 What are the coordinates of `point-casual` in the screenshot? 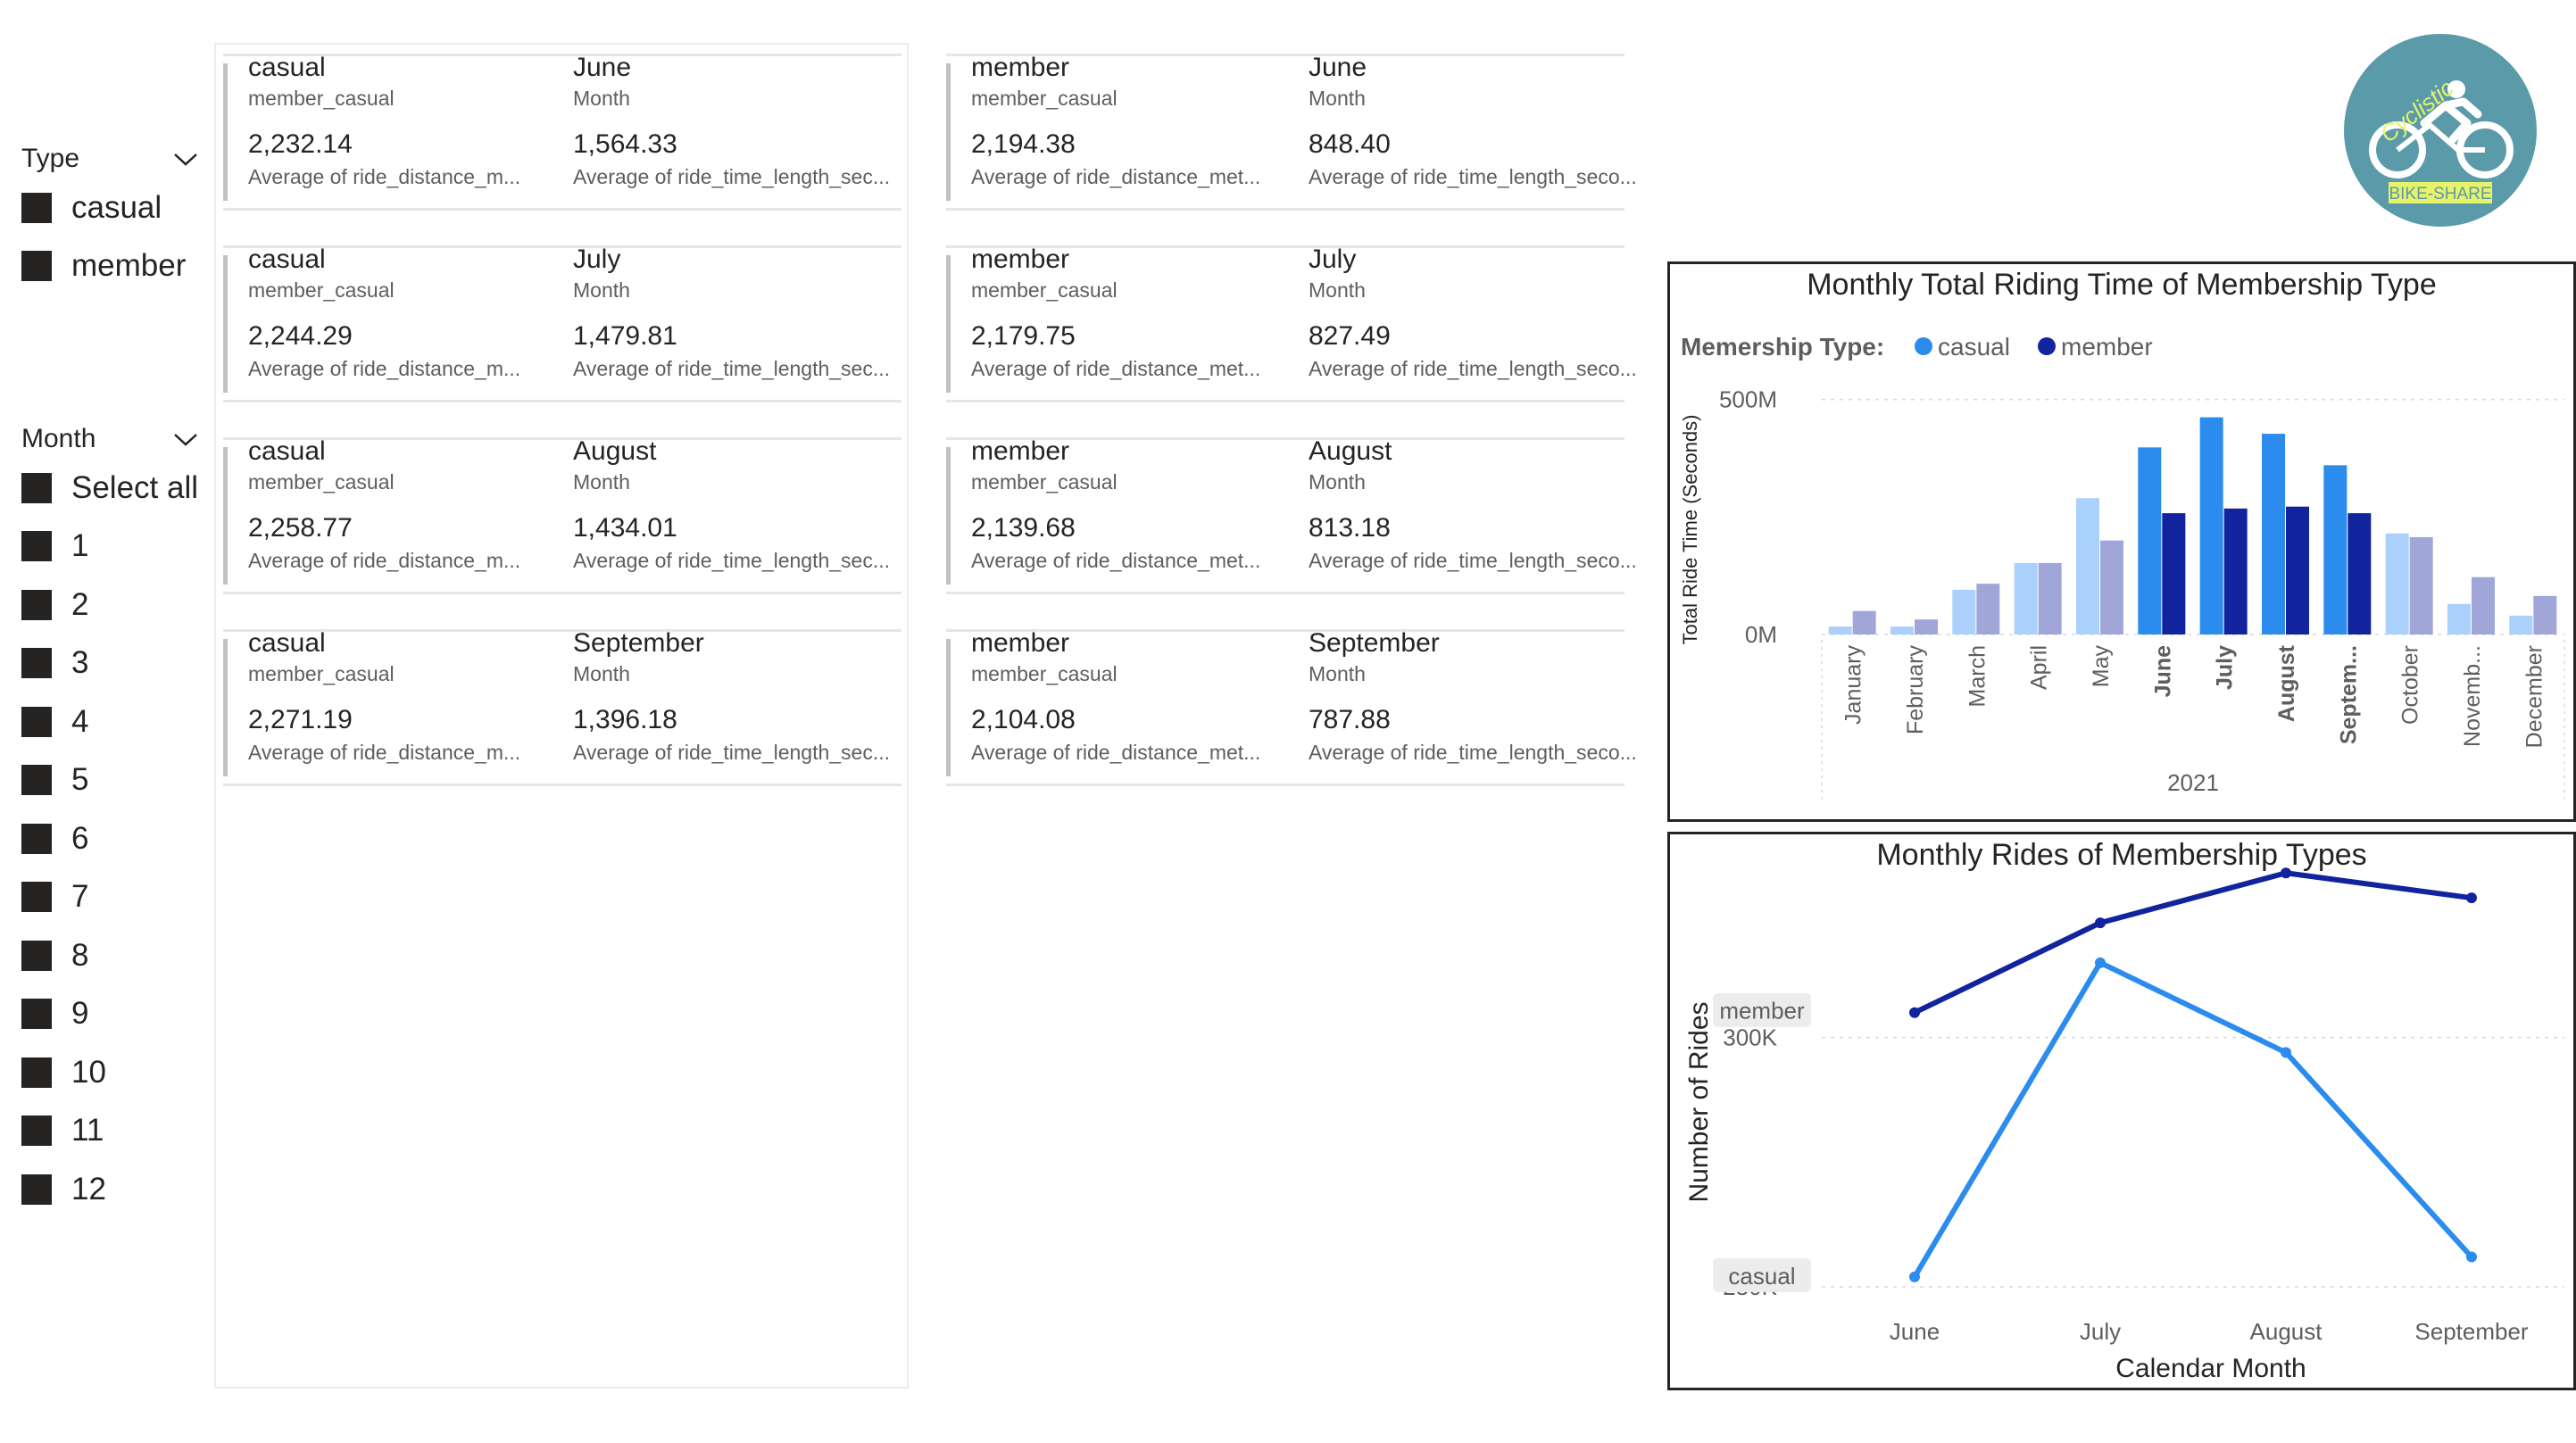 It's located at (2471, 1257).